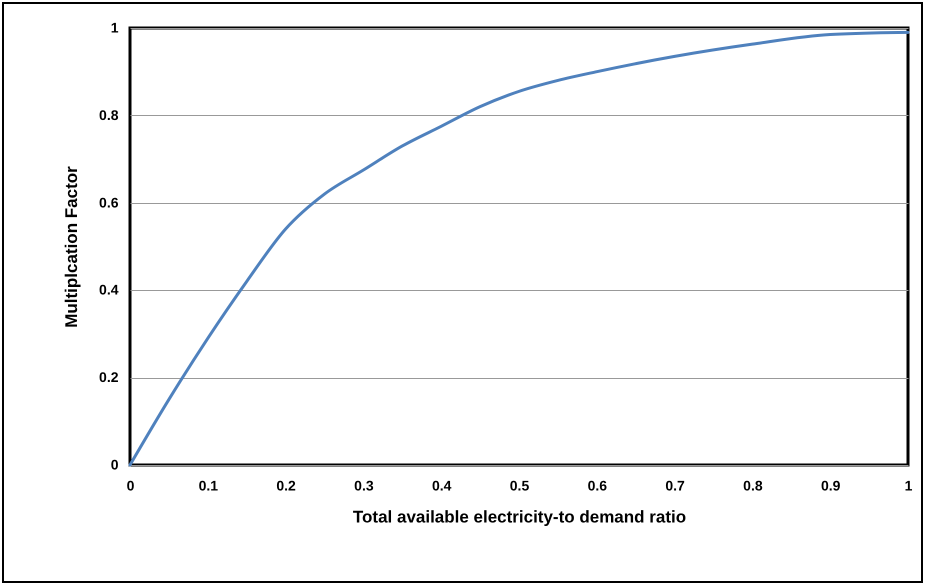  What do you see at coordinates (109, 290) in the screenshot?
I see `y-tick-label: 0.4` at bounding box center [109, 290].